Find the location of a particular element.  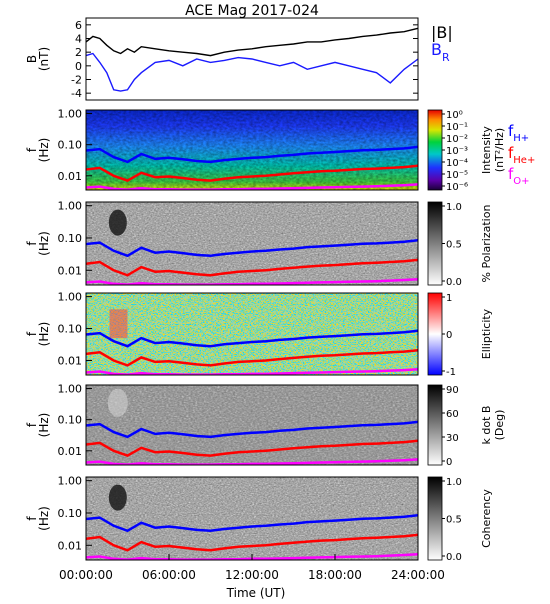

colorbar-tick-label: 1.0 is located at coordinates (454, 482).